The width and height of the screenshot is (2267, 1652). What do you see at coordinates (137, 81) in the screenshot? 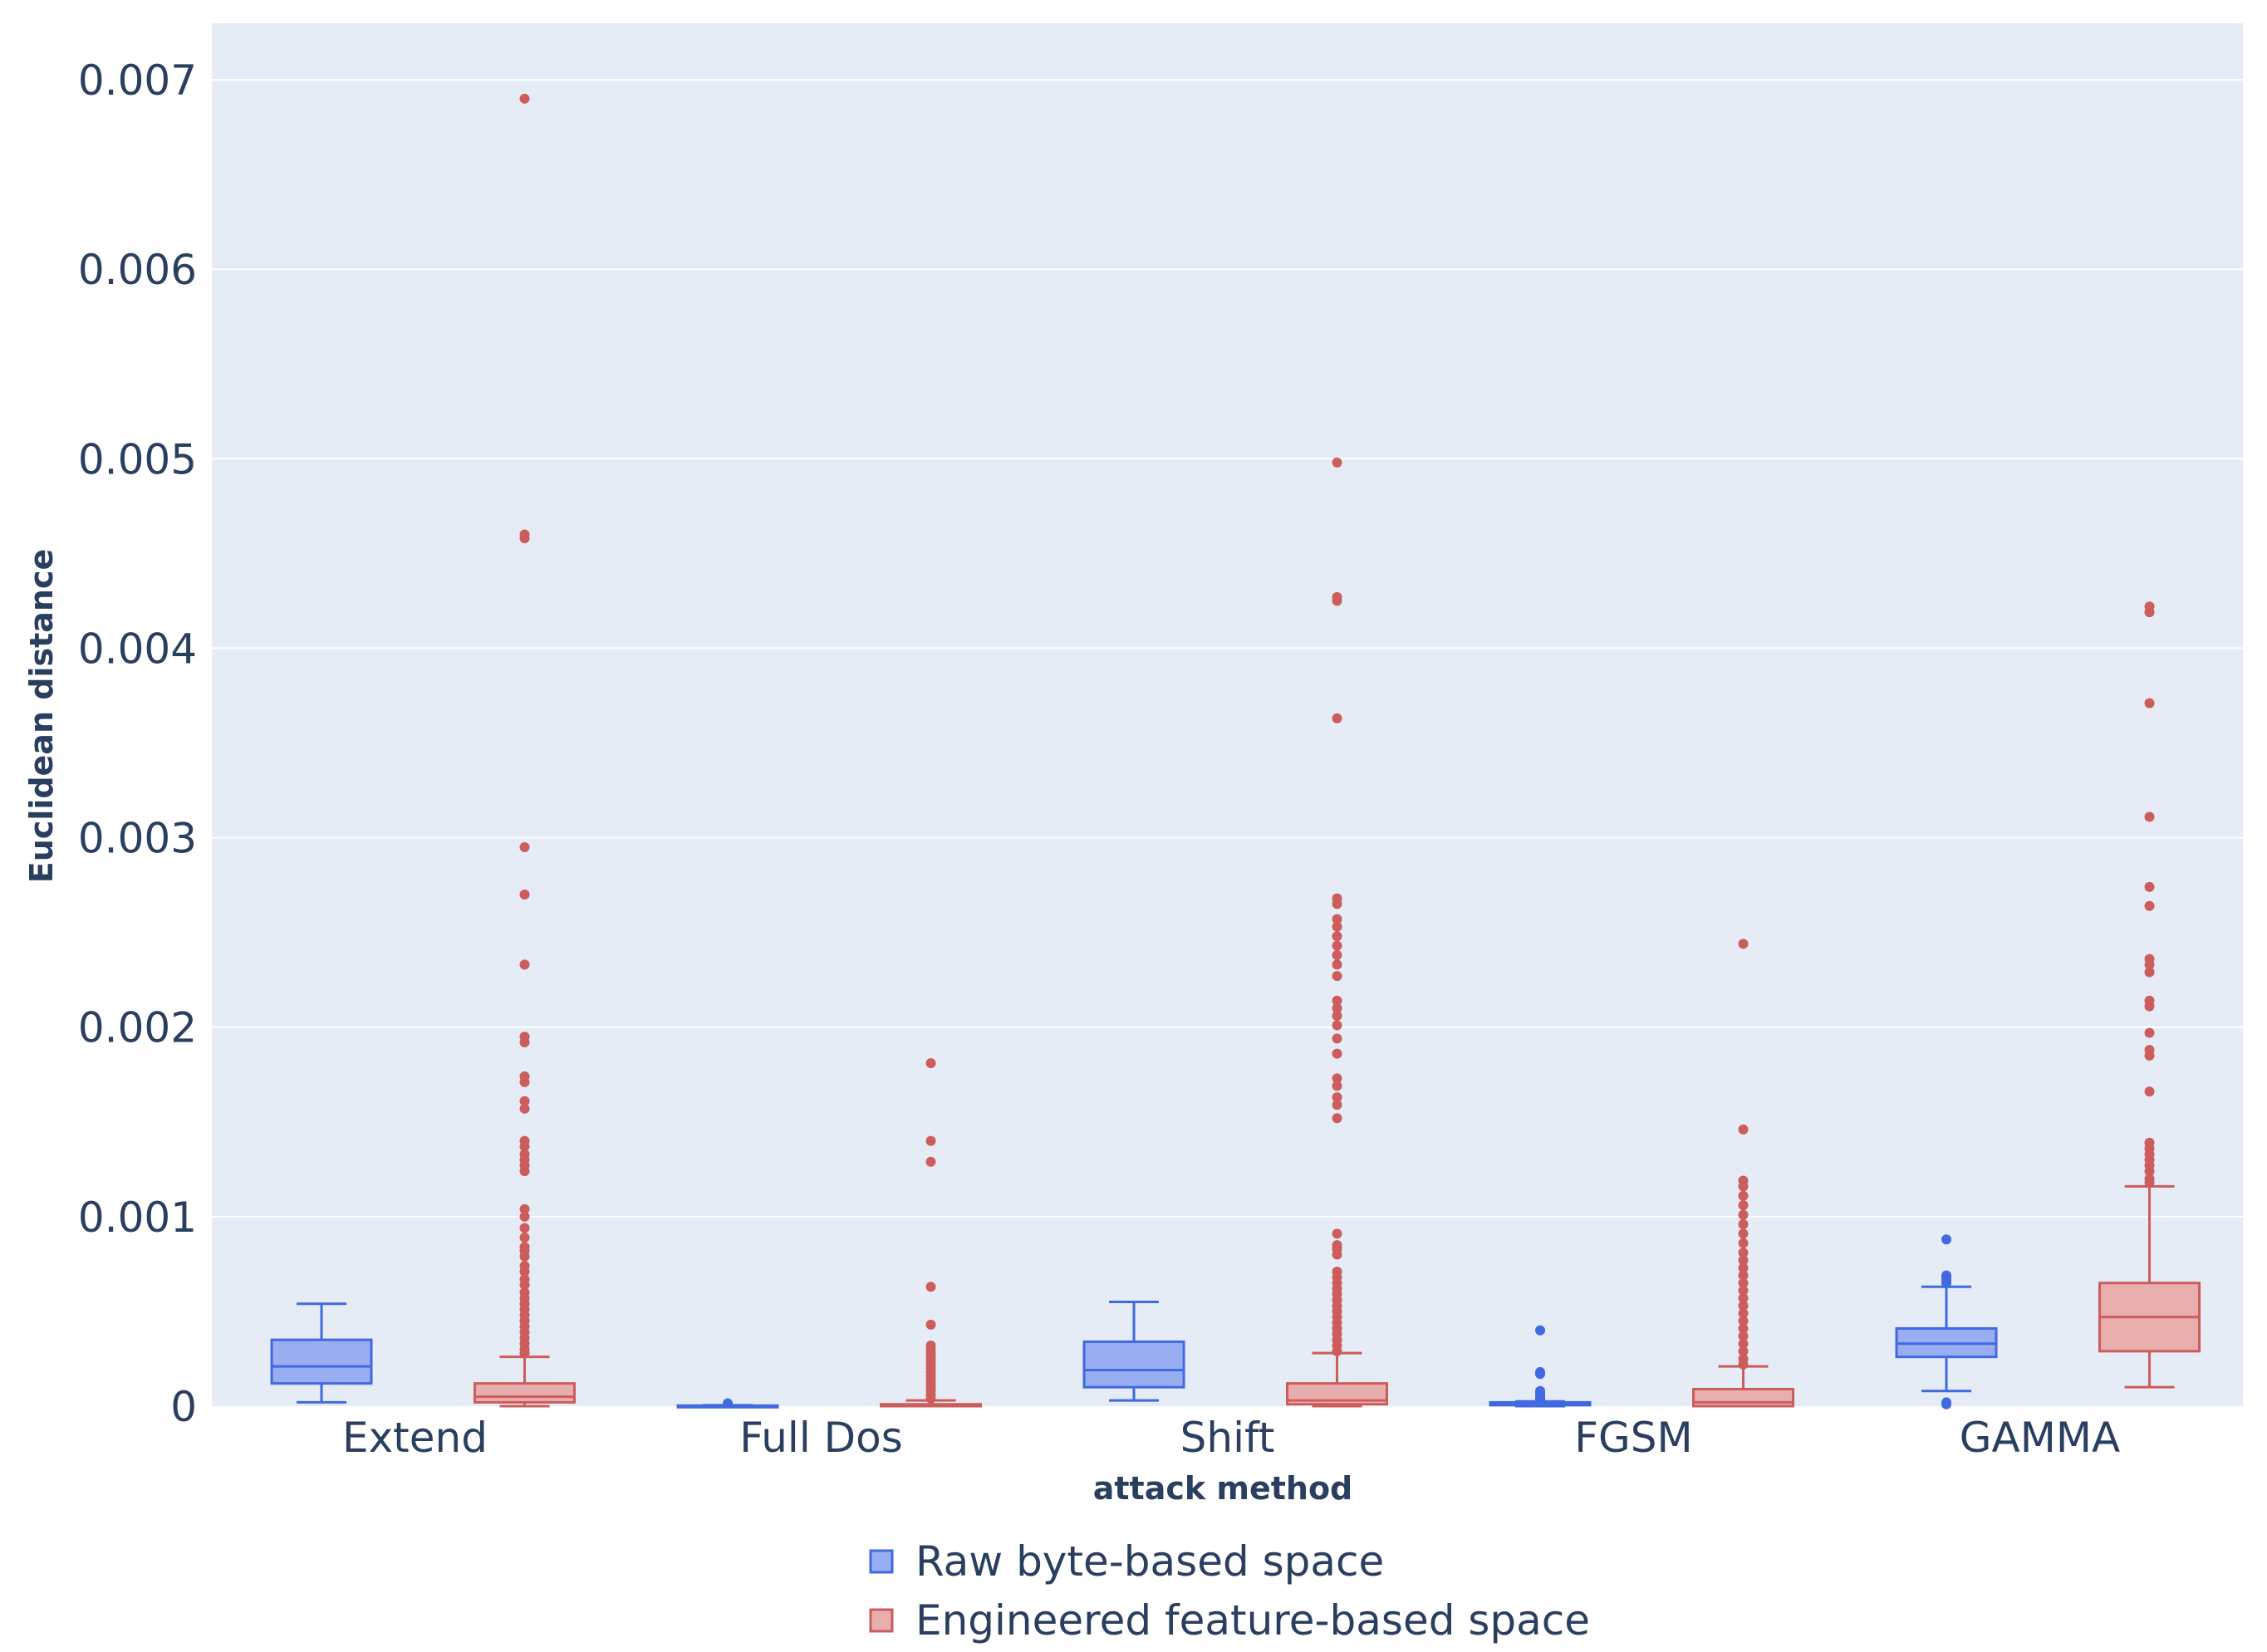
I see `y-tick-label-7: 0.007` at bounding box center [137, 81].